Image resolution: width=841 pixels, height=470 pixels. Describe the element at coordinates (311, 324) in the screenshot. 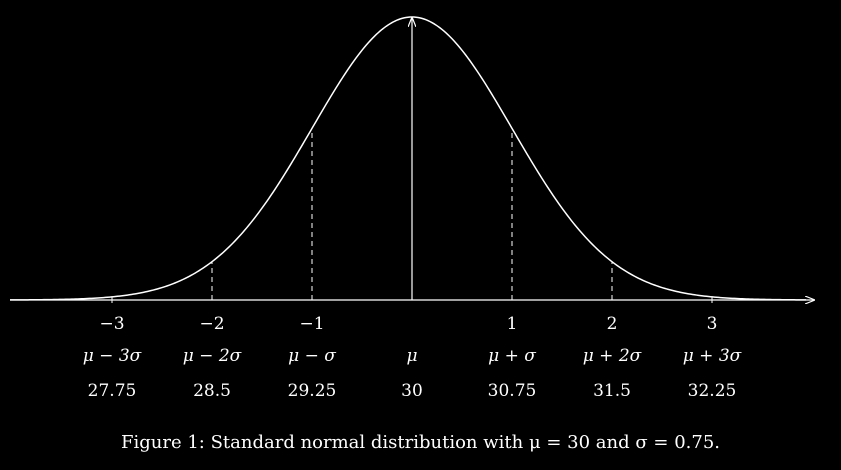

I see `z-tick-label: −1` at that location.